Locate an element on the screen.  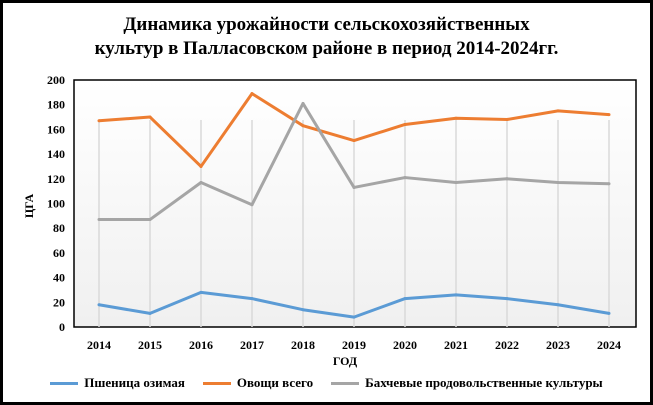
x-tick-label: 2021 is located at coordinates (456, 345).